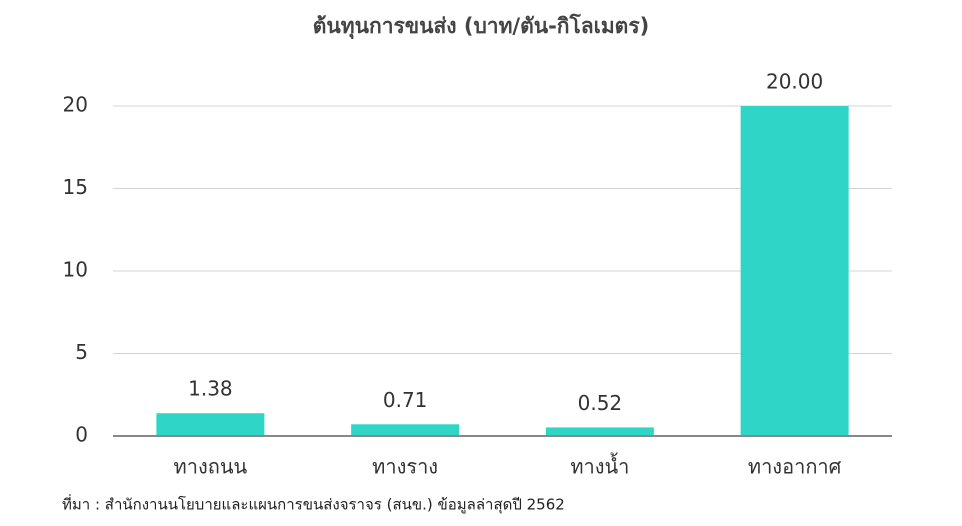 This screenshot has width=962, height=526. I want to click on y-tick-label: 5, so click(81, 352).